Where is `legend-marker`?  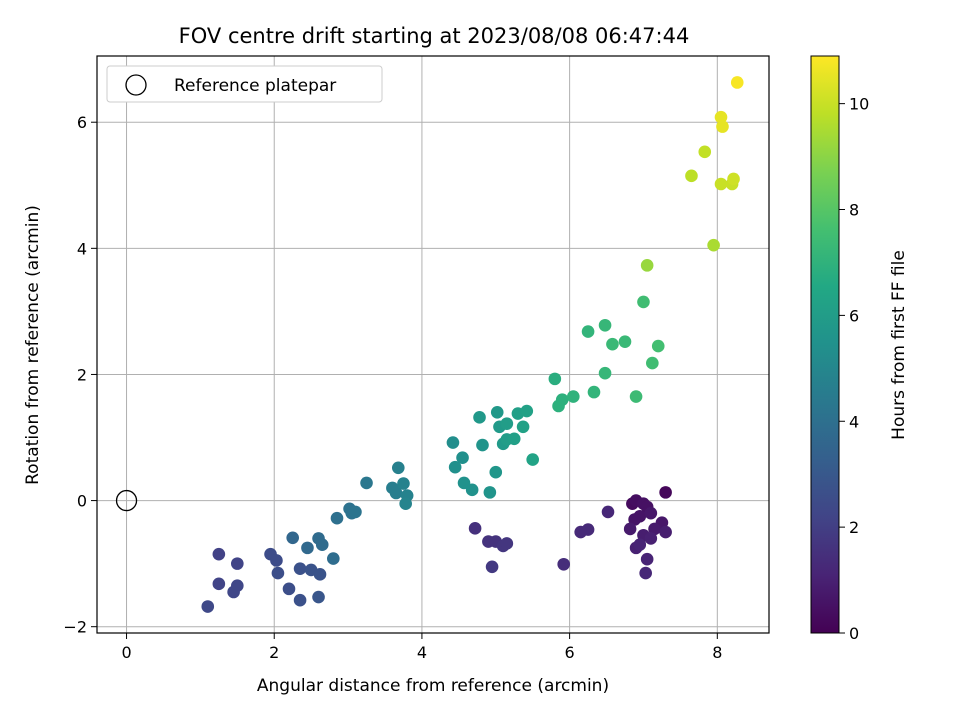
legend-marker is located at coordinates (136, 85).